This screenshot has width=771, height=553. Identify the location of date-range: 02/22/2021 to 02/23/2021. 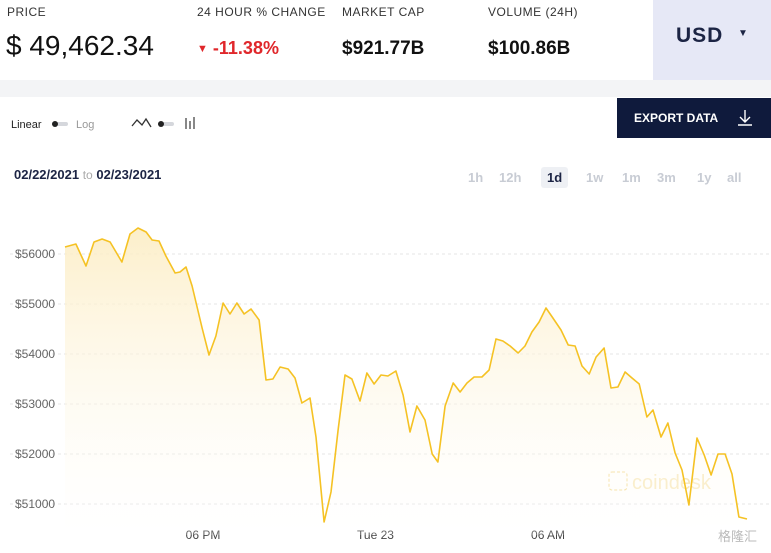
(87, 174).